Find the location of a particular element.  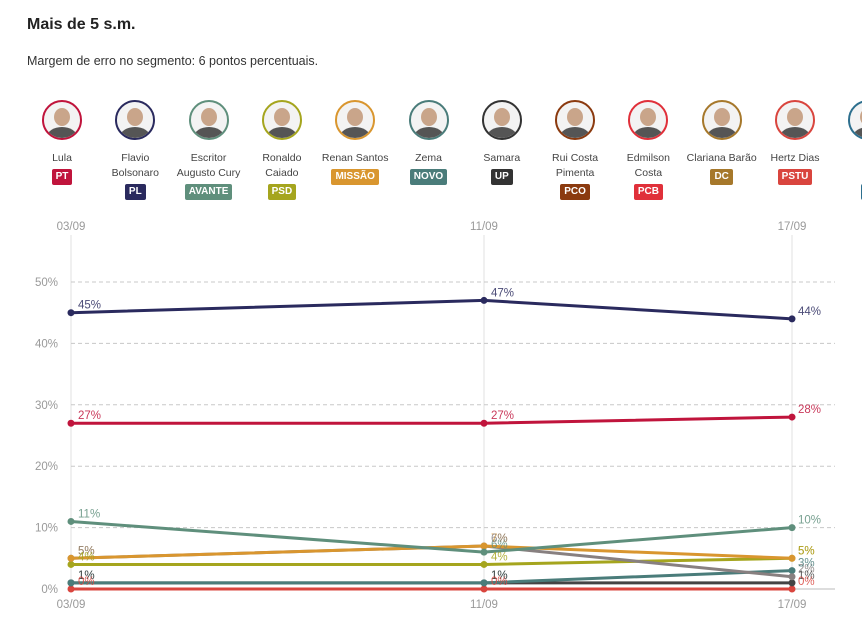

party-badge: MISSÃO is located at coordinates (355, 177).